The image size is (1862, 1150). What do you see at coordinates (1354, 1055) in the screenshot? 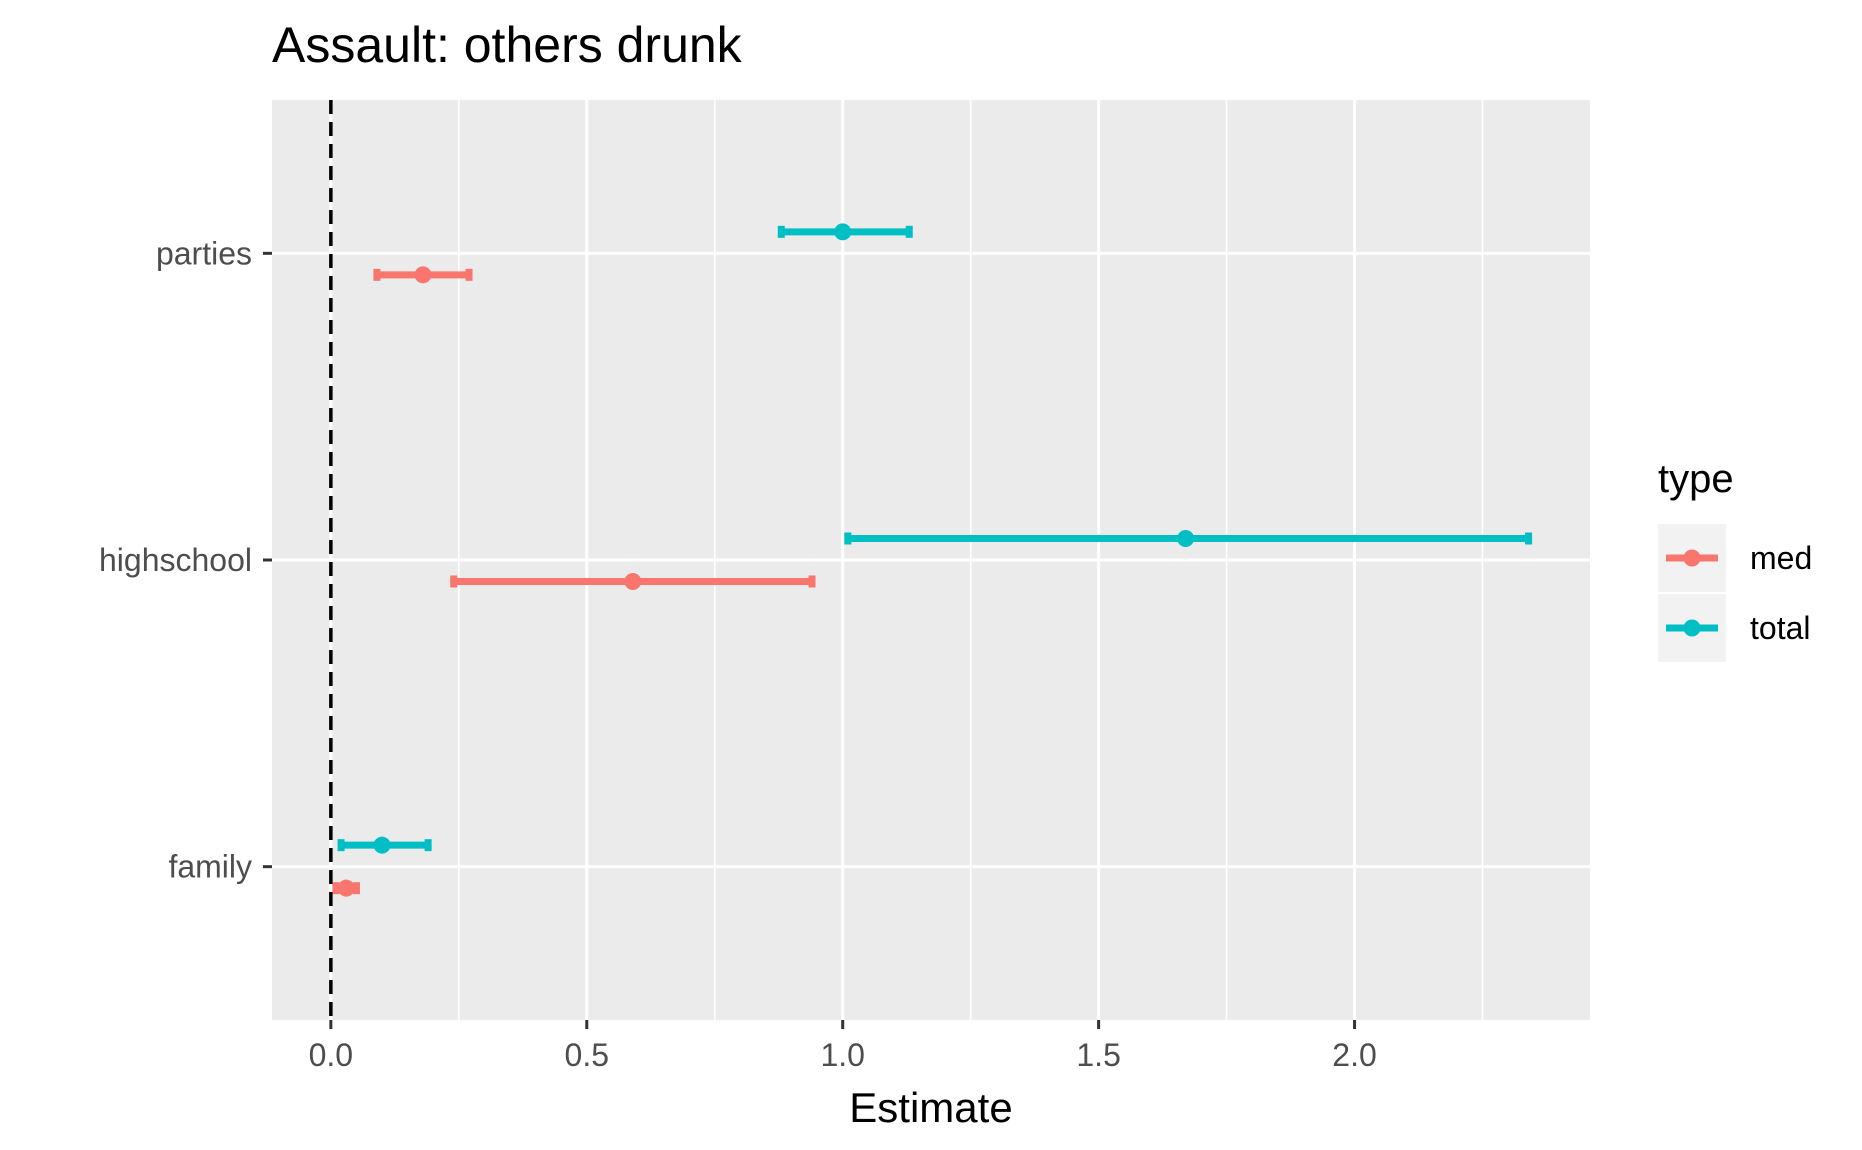
I see `x-tick-label: 2.0` at bounding box center [1354, 1055].